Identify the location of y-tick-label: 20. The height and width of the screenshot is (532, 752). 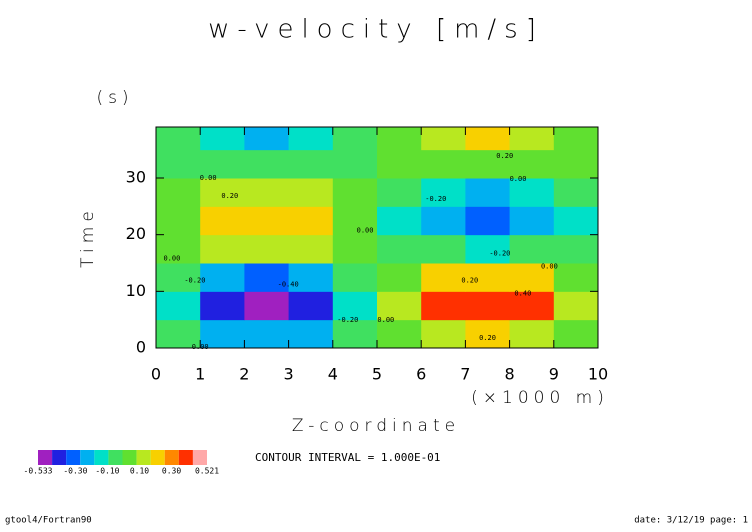
(136, 233).